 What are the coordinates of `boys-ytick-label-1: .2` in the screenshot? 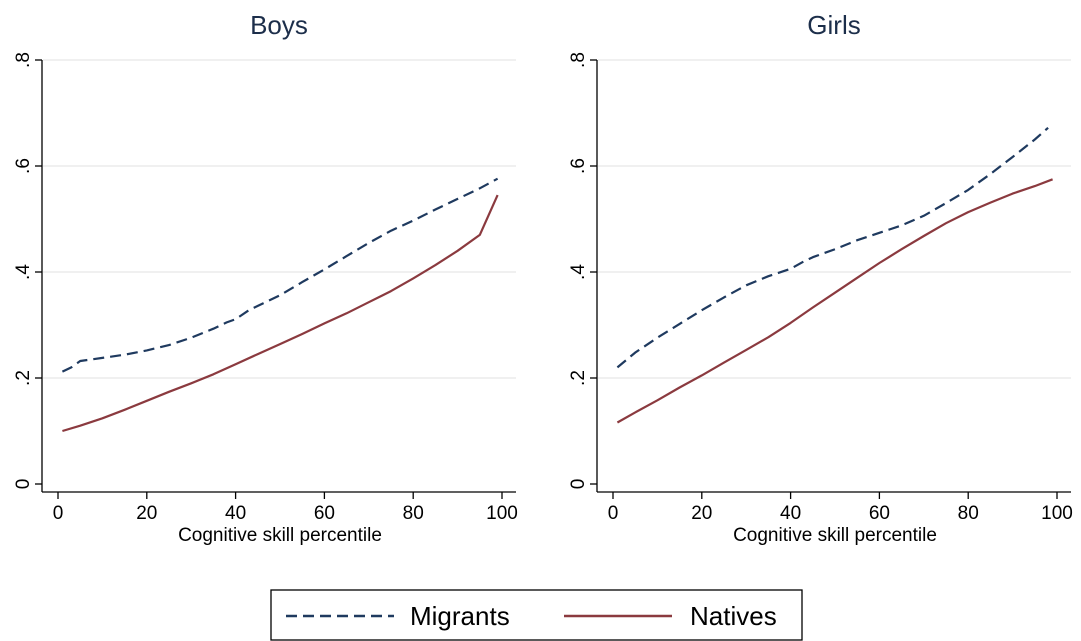 It's located at (23, 378).